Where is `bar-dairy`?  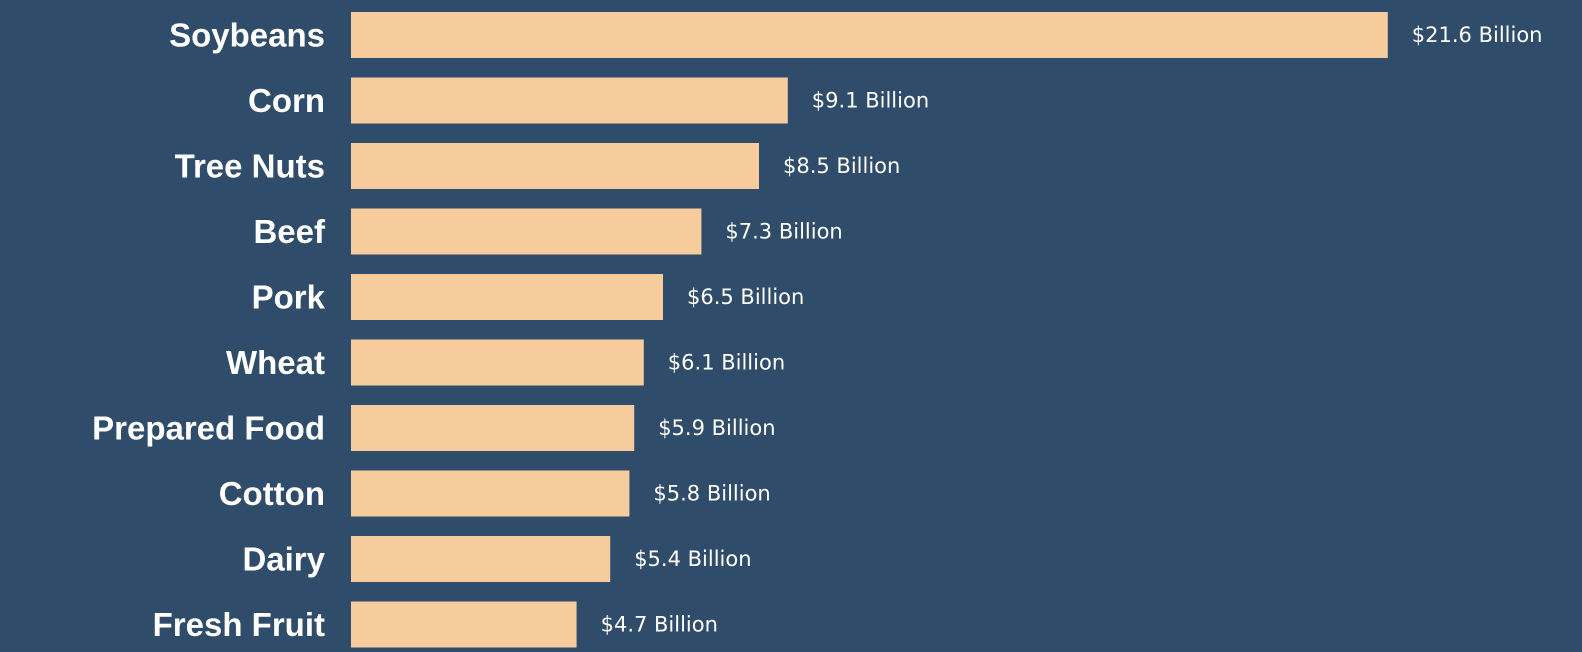
bar-dairy is located at coordinates (481, 559).